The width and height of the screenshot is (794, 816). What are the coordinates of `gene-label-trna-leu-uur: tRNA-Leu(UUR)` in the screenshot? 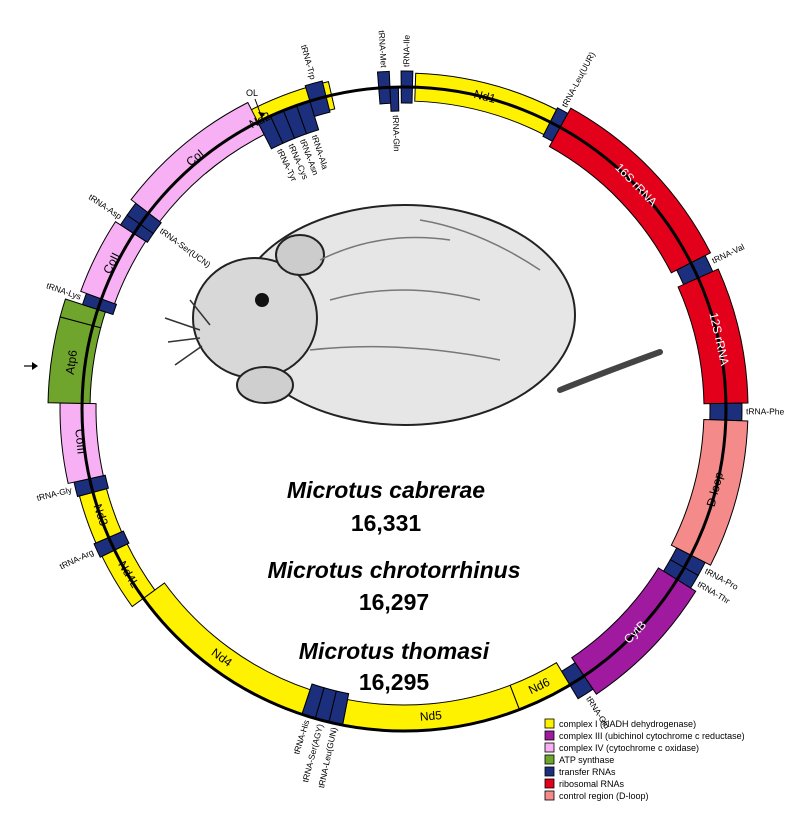 It's located at (578, 79).